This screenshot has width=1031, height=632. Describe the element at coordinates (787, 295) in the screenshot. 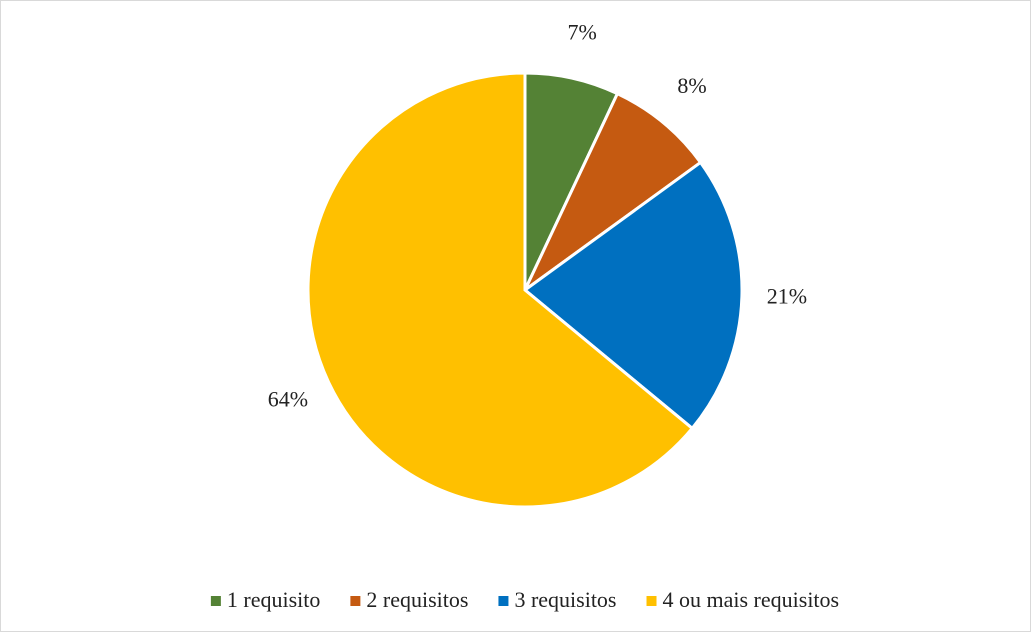

I see `data-label: 21%` at that location.